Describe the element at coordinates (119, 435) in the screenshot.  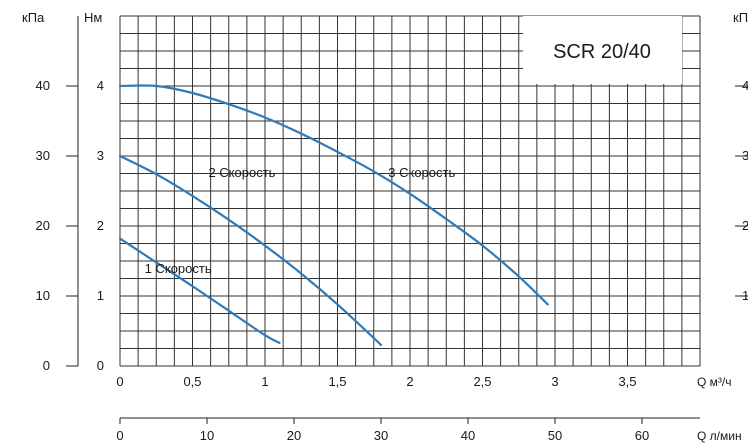
I see `x2-tick-label: 0` at that location.